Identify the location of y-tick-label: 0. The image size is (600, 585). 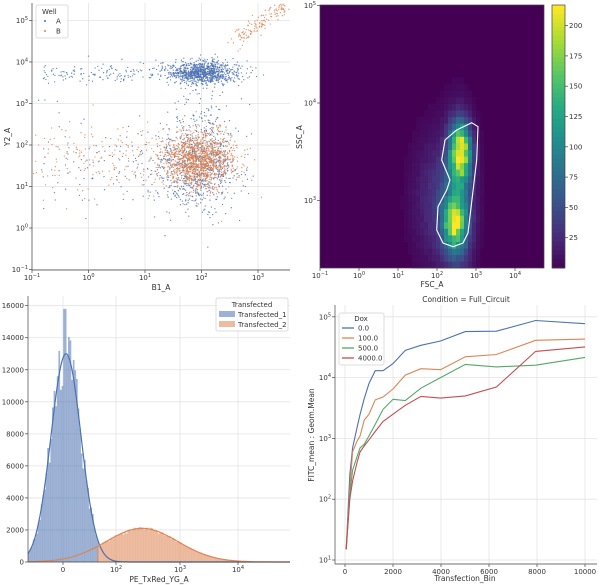
(22, 563).